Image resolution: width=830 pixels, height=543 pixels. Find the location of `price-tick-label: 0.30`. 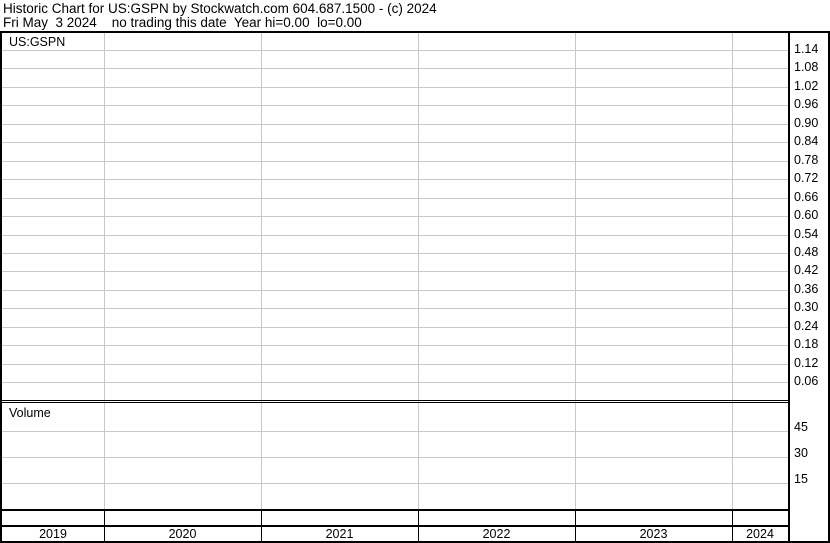

price-tick-label: 0.30 is located at coordinates (806, 307).